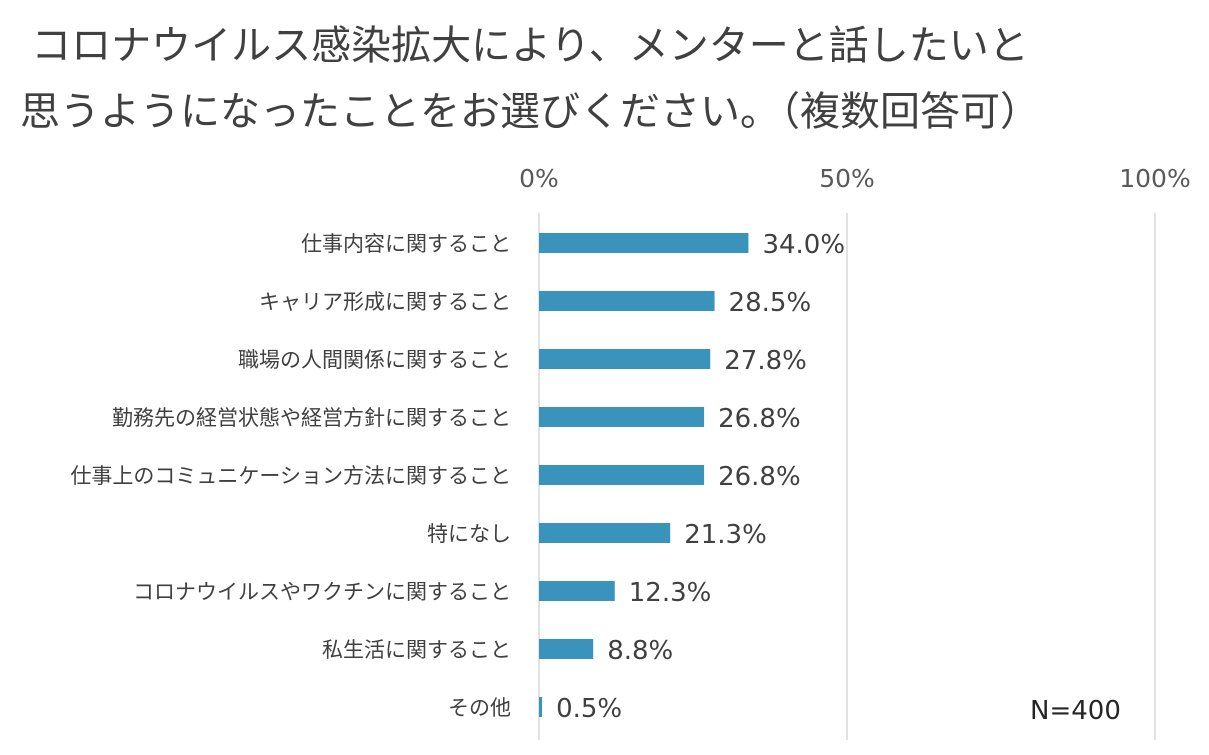 The width and height of the screenshot is (1209, 755). Describe the element at coordinates (539, 178) in the screenshot. I see `x-tick-label: 0%` at that location.